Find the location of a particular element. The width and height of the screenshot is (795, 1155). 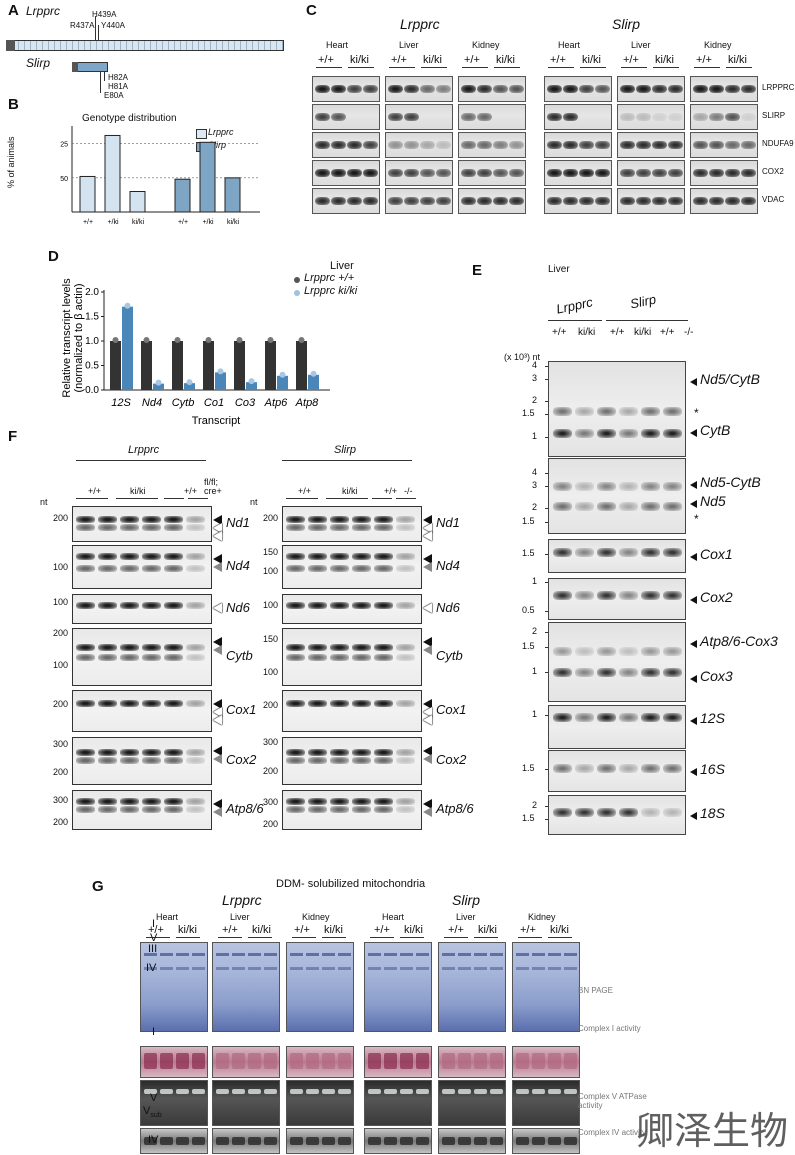

d-xtick: Cytb is located at coordinates (183, 403).